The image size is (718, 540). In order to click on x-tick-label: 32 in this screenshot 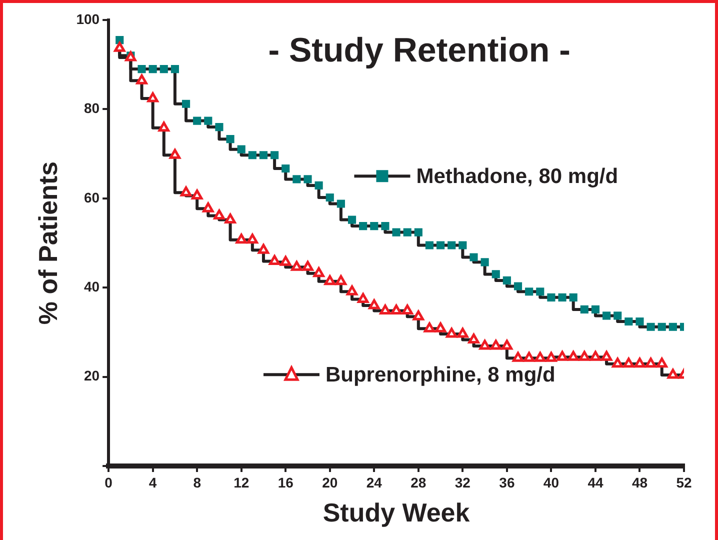, I will do `click(462, 482)`.